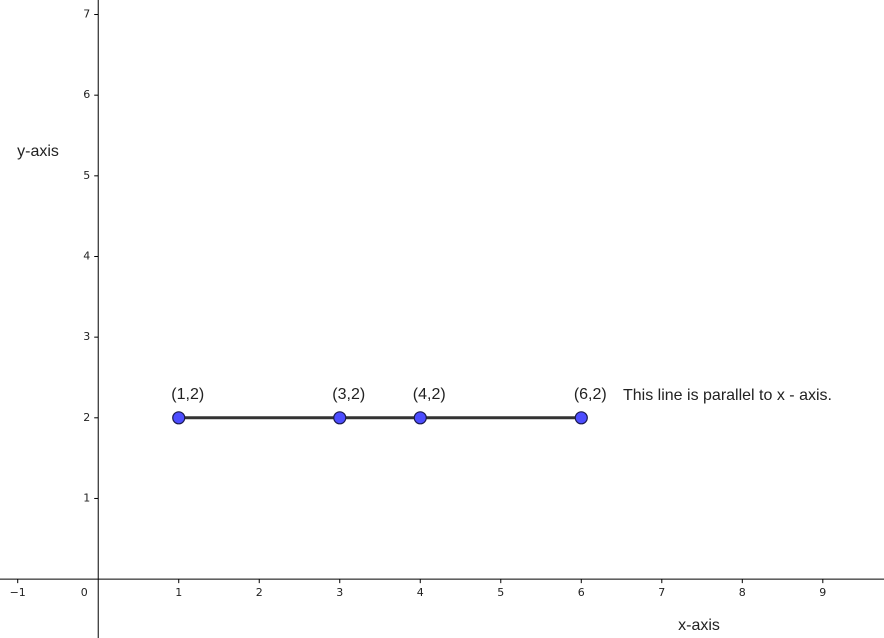 The width and height of the screenshot is (884, 638). What do you see at coordinates (178, 592) in the screenshot?
I see `x-tick-label: 1` at bounding box center [178, 592].